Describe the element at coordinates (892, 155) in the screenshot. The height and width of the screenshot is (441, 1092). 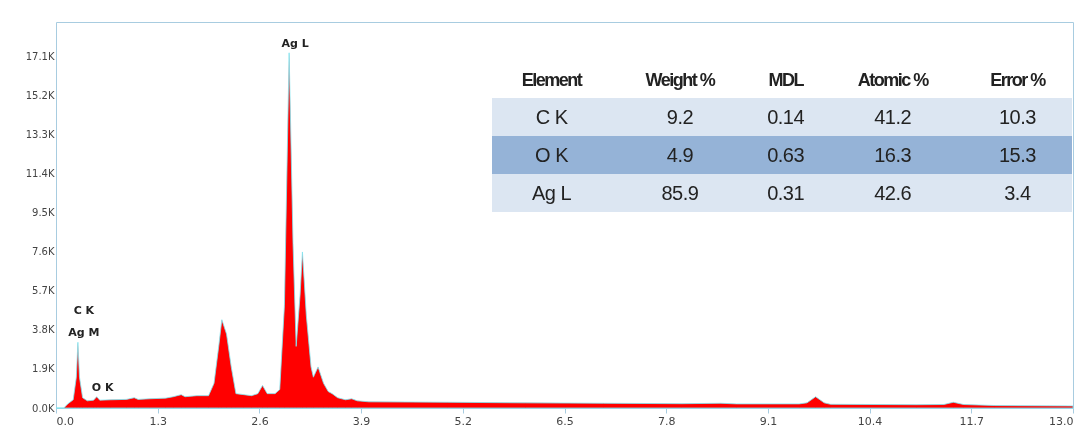
I see `annotation: 16.3` at that location.